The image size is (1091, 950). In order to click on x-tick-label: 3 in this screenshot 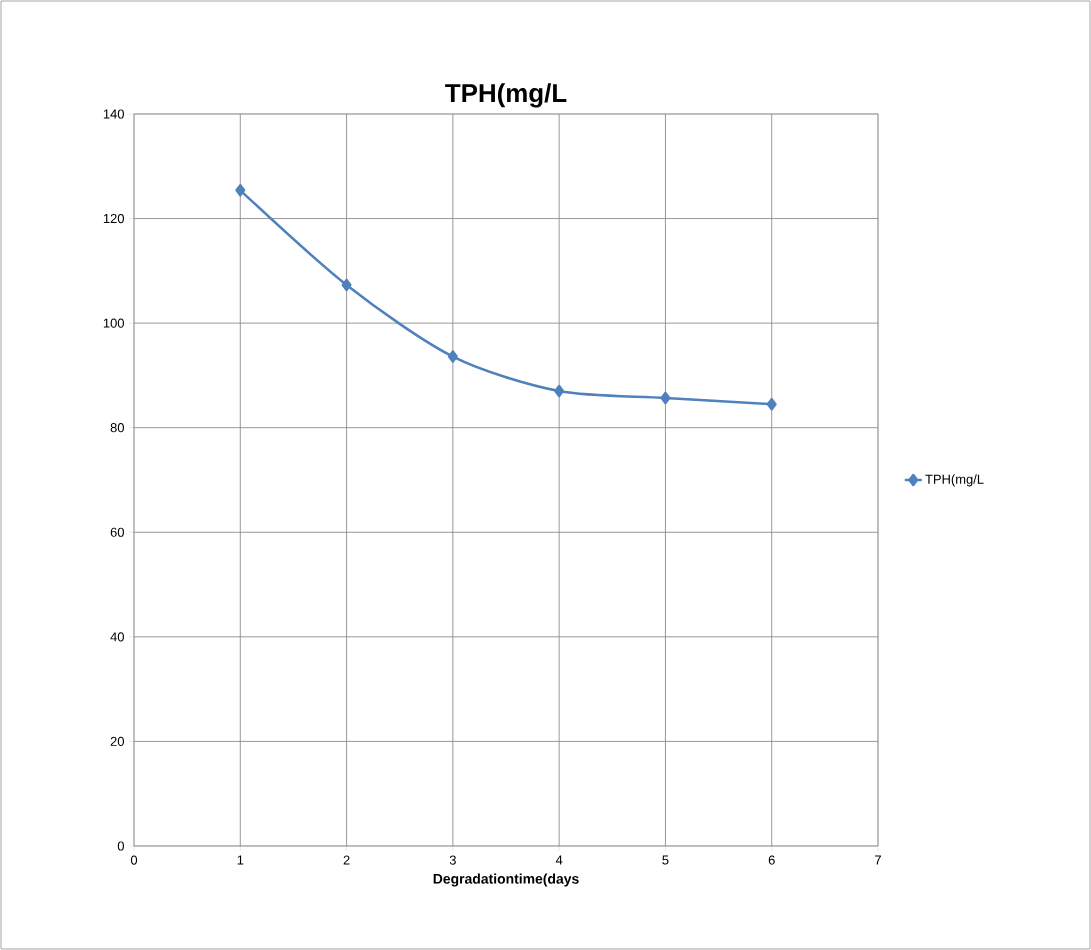, I will do `click(452, 860)`.